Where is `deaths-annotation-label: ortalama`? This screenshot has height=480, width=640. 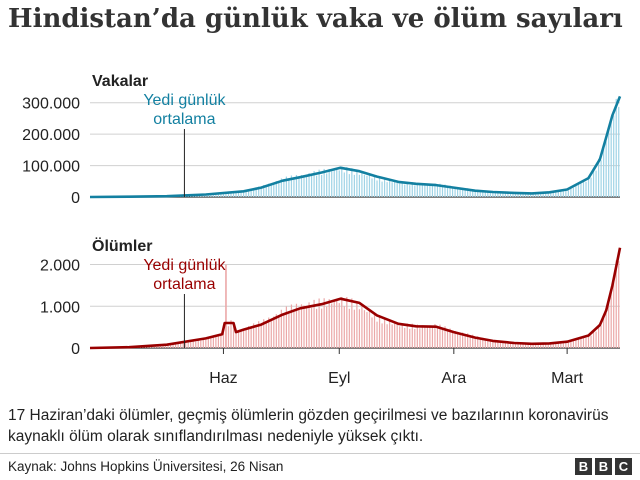 deaths-annotation-label: ortalama is located at coordinates (184, 284).